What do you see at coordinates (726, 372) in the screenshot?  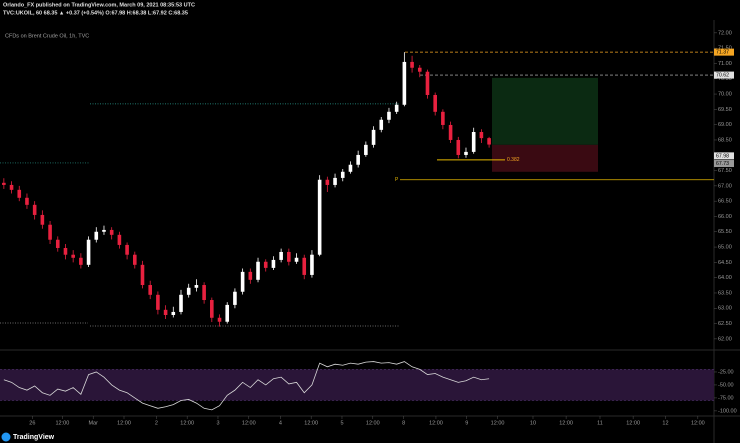 I see `y-tick-label: -25.00` at bounding box center [726, 372].